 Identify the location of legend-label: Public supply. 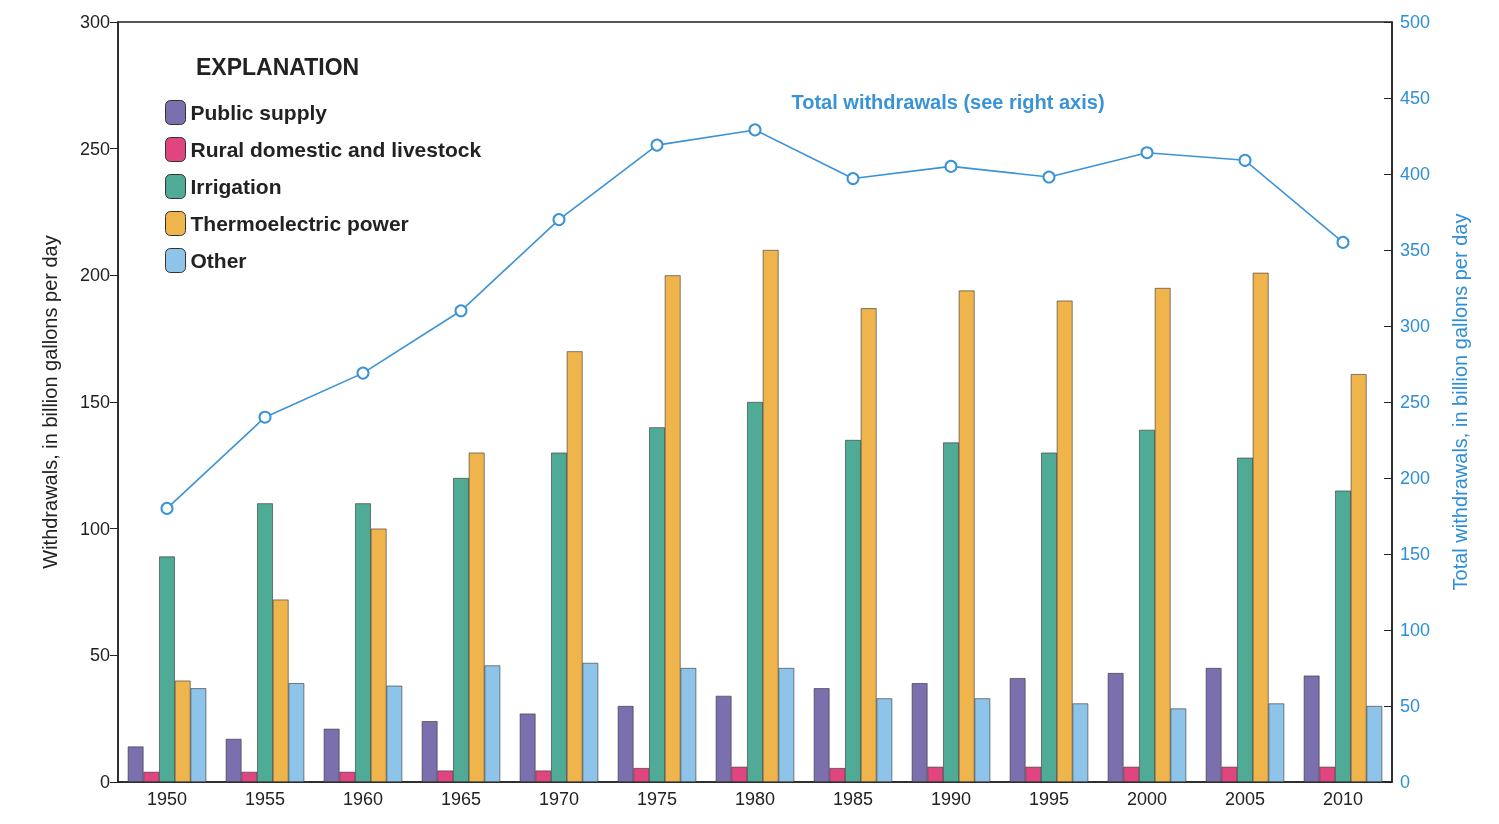
(259, 112).